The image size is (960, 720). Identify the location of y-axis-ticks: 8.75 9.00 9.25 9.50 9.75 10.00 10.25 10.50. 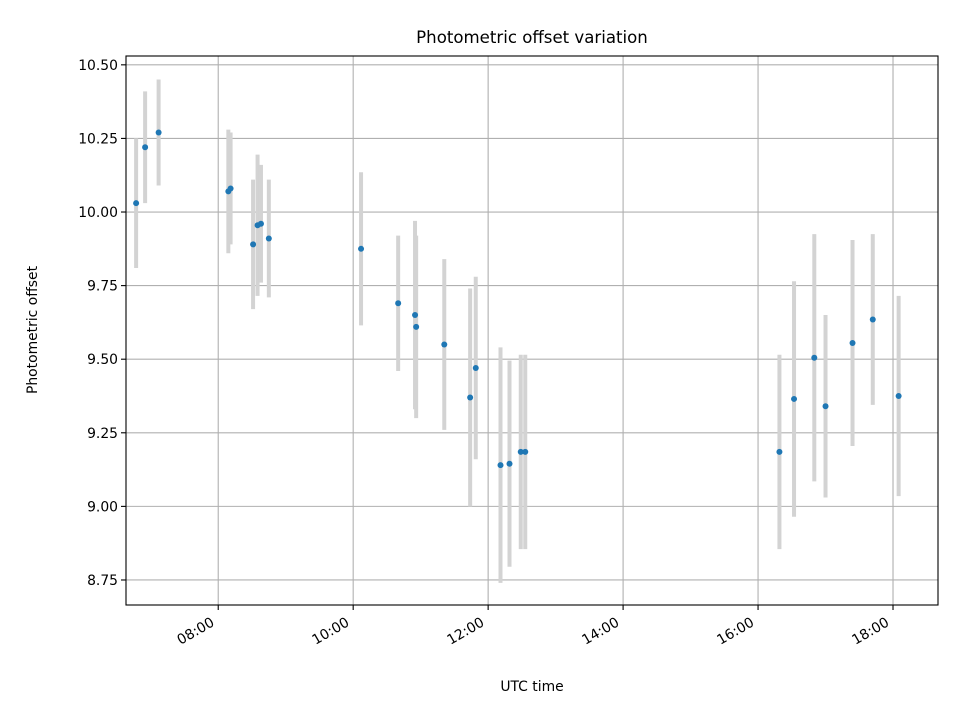
(102, 323).